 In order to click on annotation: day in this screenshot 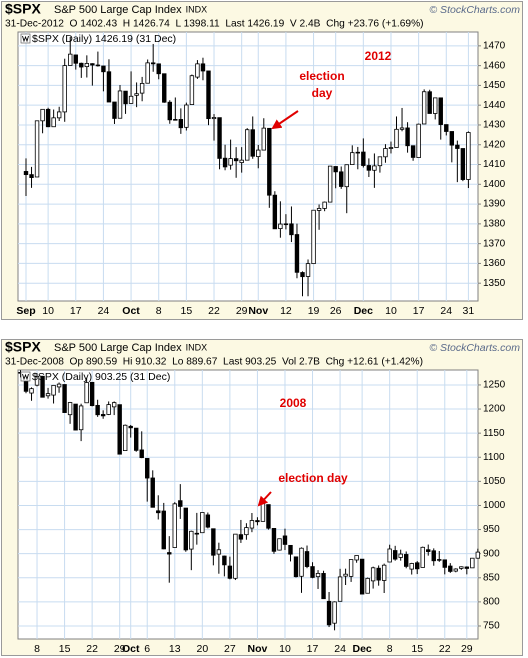, I will do `click(322, 93)`.